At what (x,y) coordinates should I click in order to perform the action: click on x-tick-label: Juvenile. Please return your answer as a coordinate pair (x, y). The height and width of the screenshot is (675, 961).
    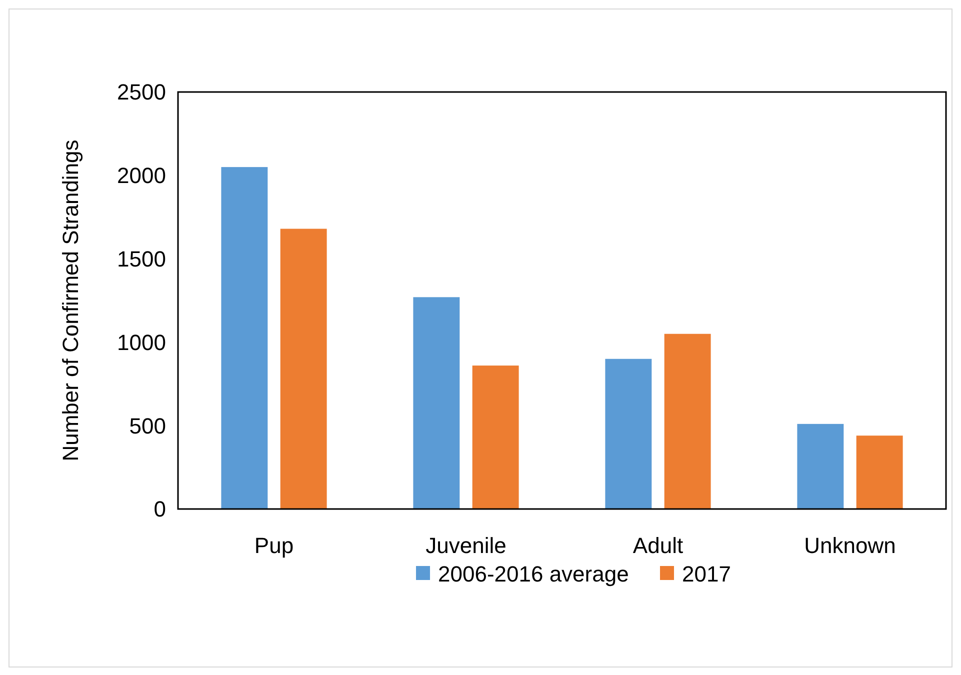
    Looking at the image, I should click on (466, 545).